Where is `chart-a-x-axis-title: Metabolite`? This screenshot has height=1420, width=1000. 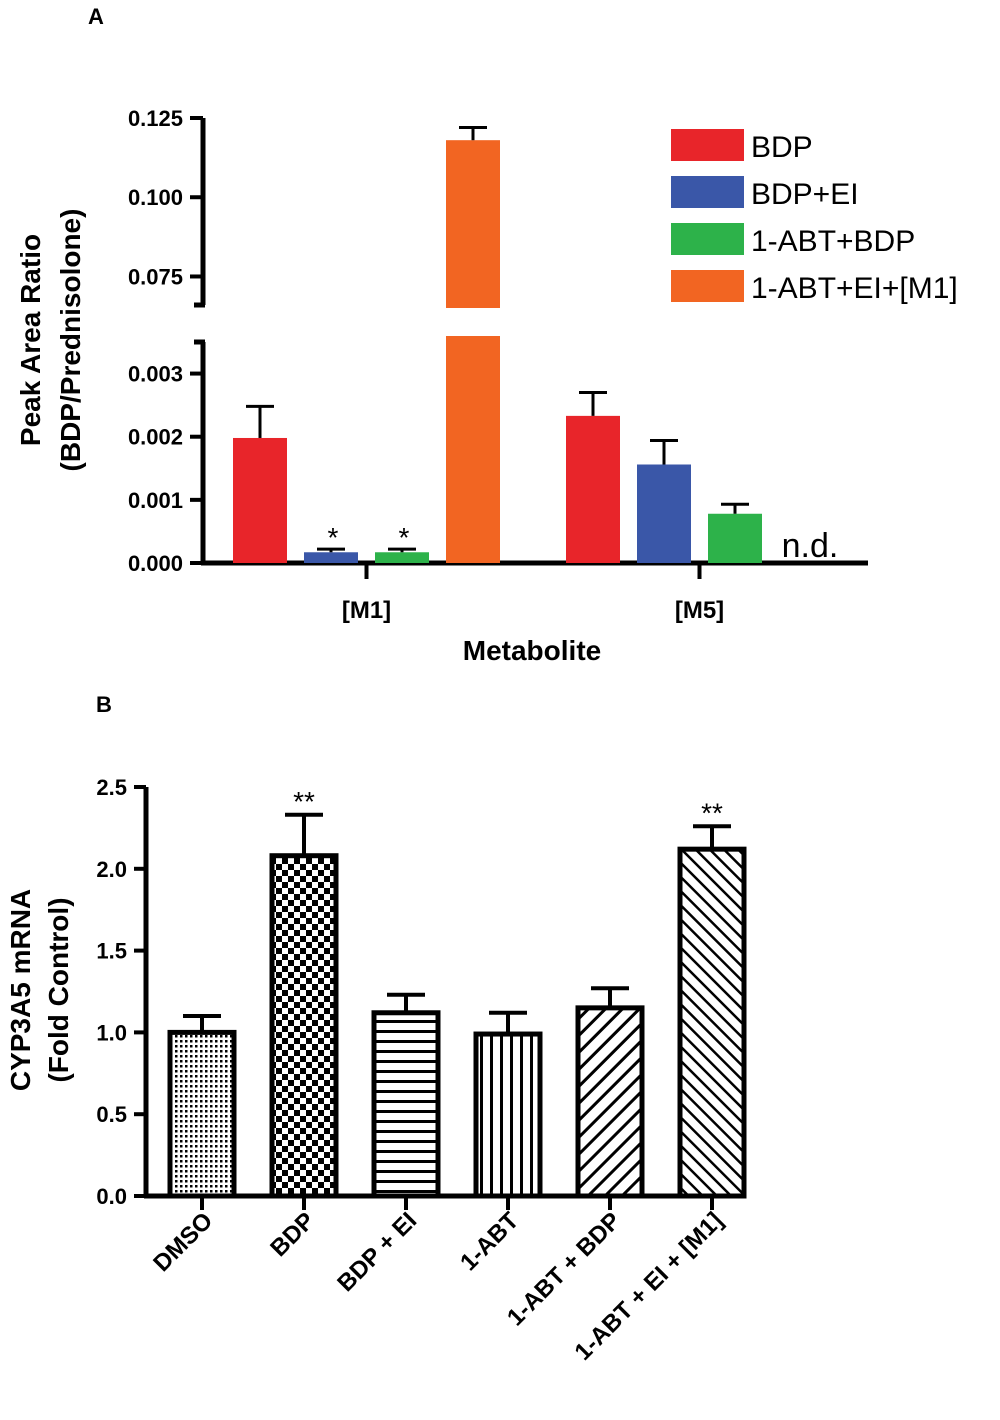 chart-a-x-axis-title: Metabolite is located at coordinates (532, 650).